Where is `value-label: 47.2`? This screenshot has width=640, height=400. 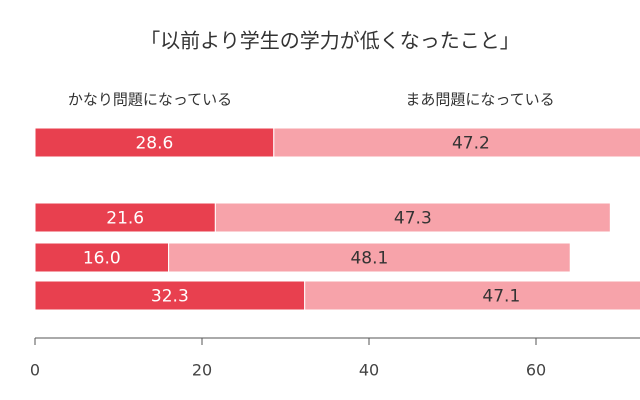 value-label: 47.2 is located at coordinates (471, 144).